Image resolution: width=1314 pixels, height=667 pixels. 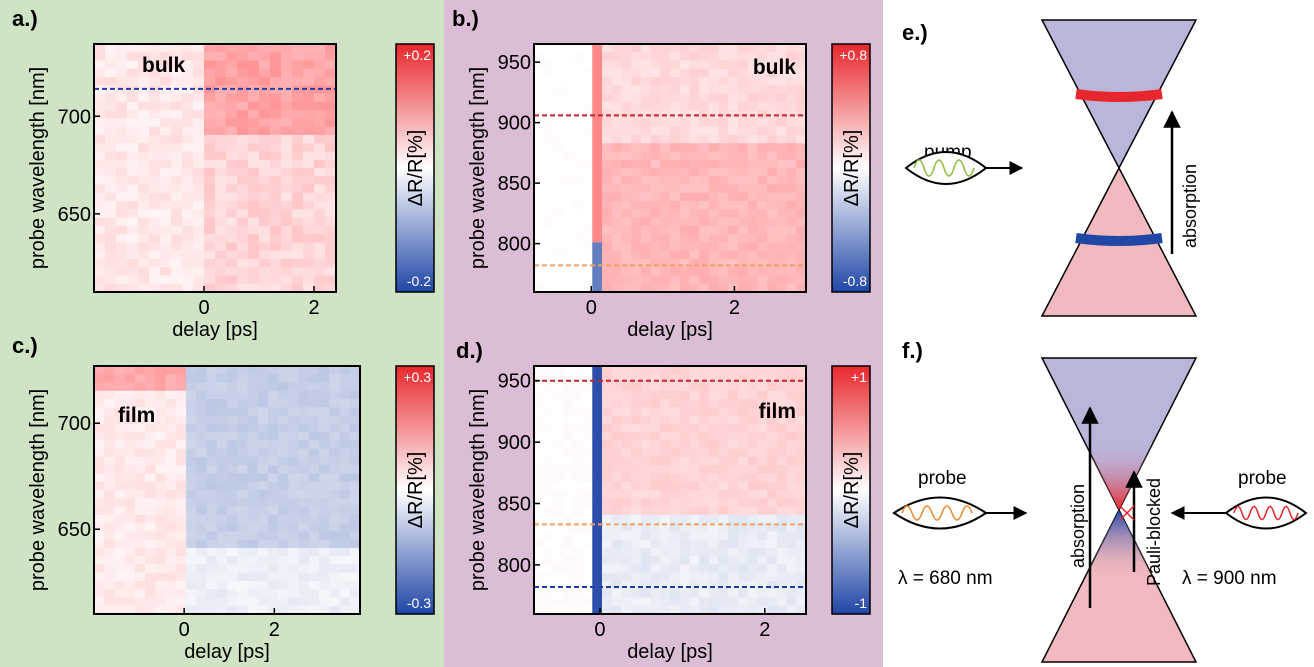 What do you see at coordinates (514, 124) in the screenshot?
I see `y-tick-label: 900` at bounding box center [514, 124].